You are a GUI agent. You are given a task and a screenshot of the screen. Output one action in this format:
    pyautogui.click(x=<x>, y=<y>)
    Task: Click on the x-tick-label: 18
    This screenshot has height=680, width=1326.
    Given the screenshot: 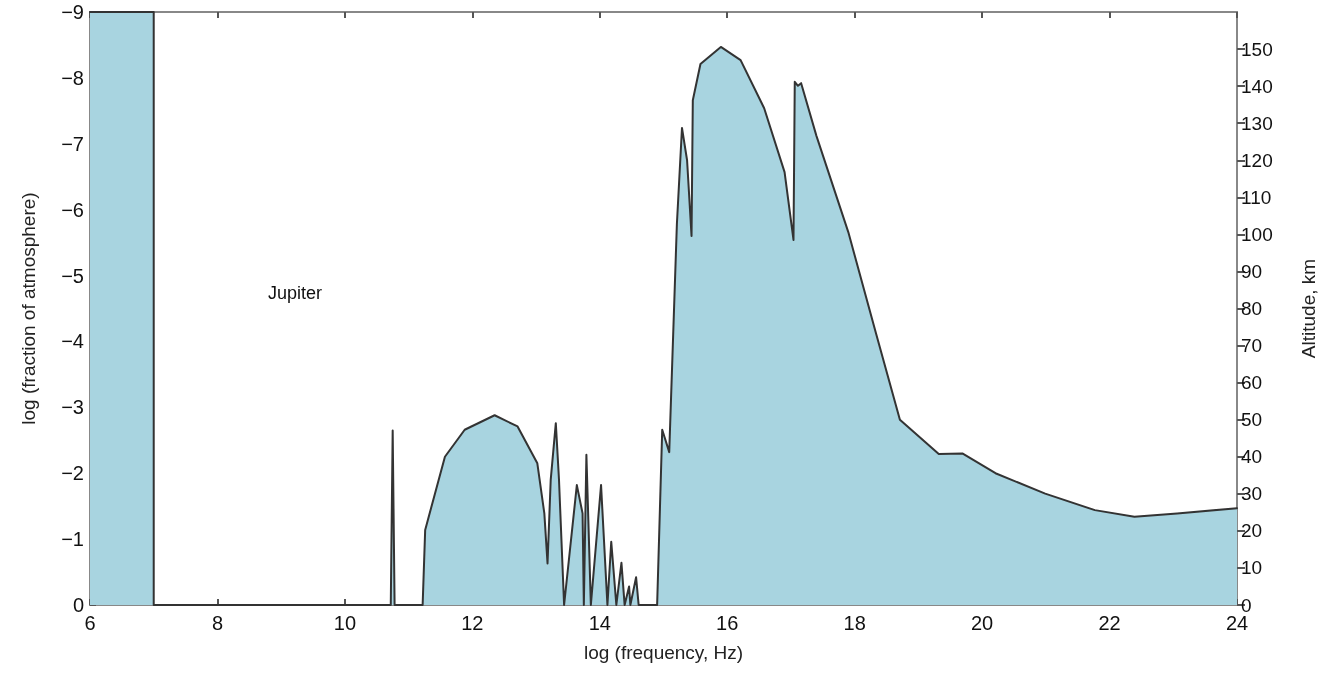 What is the action you would take?
    pyautogui.click(x=854, y=623)
    